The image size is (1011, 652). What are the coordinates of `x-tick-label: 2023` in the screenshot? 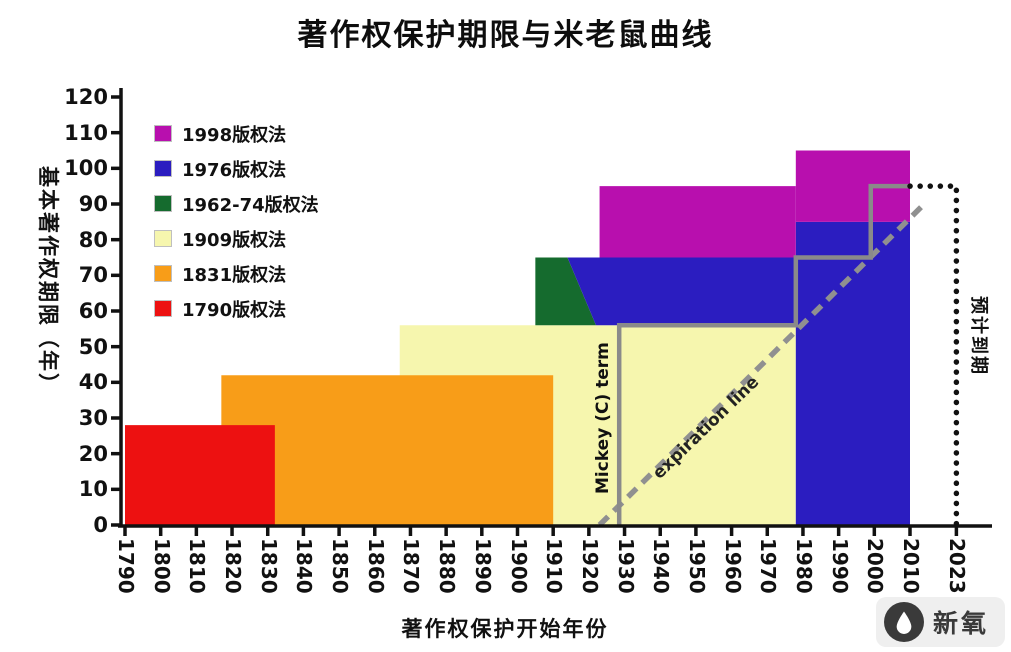 It's located at (957, 566).